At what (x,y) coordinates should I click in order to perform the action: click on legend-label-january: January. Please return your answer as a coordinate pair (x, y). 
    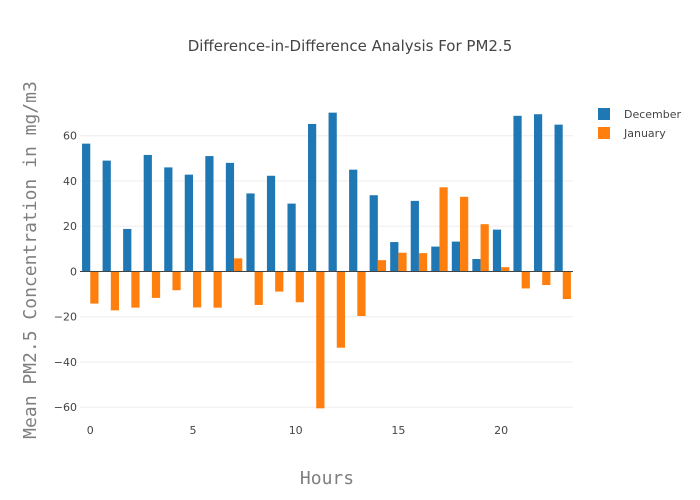
    Looking at the image, I should click on (644, 133).